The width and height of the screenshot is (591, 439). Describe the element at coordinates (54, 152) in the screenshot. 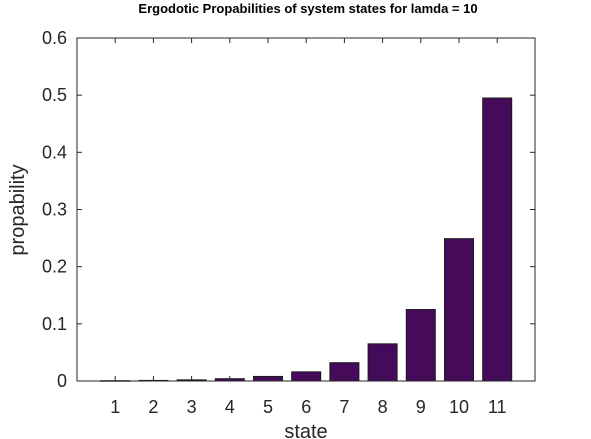

I see `y-tick-label: 0.4` at that location.